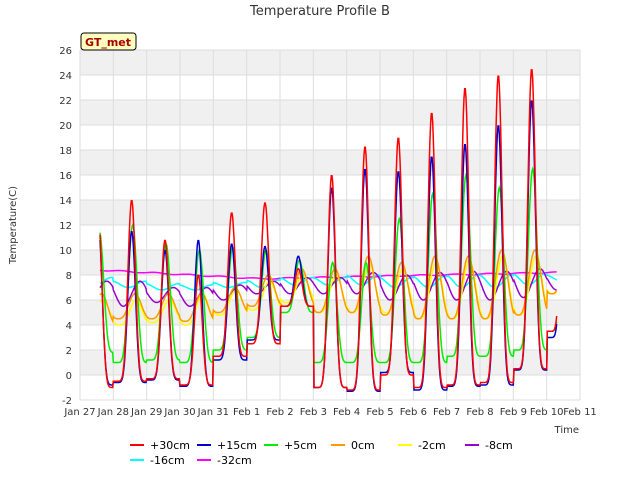  Describe the element at coordinates (146, 412) in the screenshot. I see `x-tick-label: Jan 29` at that location.